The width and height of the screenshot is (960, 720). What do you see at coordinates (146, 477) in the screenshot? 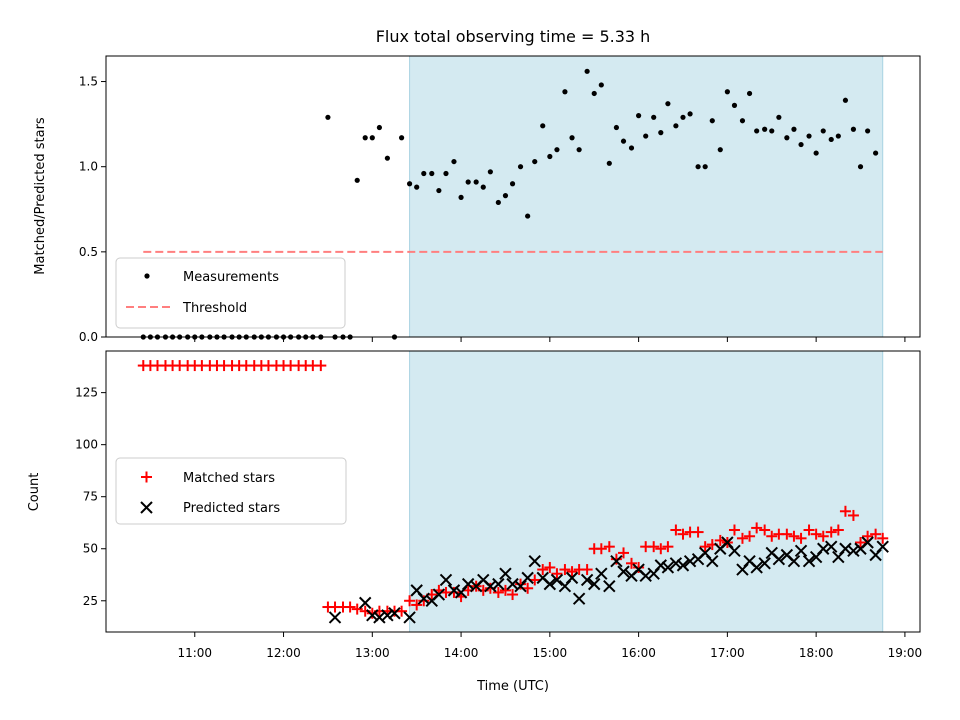
I see `legend-plus-marker` at bounding box center [146, 477].